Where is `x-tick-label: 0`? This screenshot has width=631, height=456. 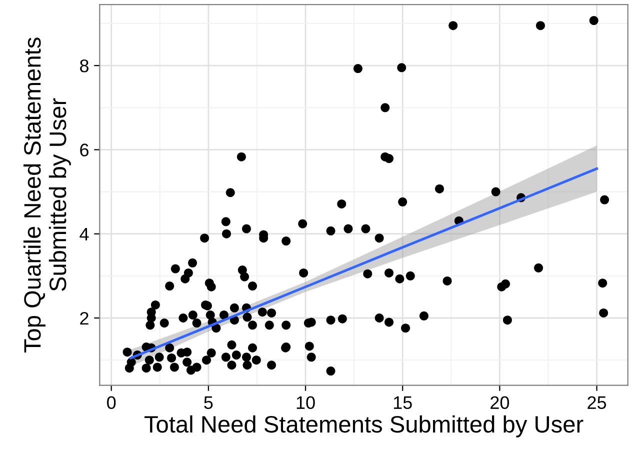 x-tick-label: 0 is located at coordinates (111, 402).